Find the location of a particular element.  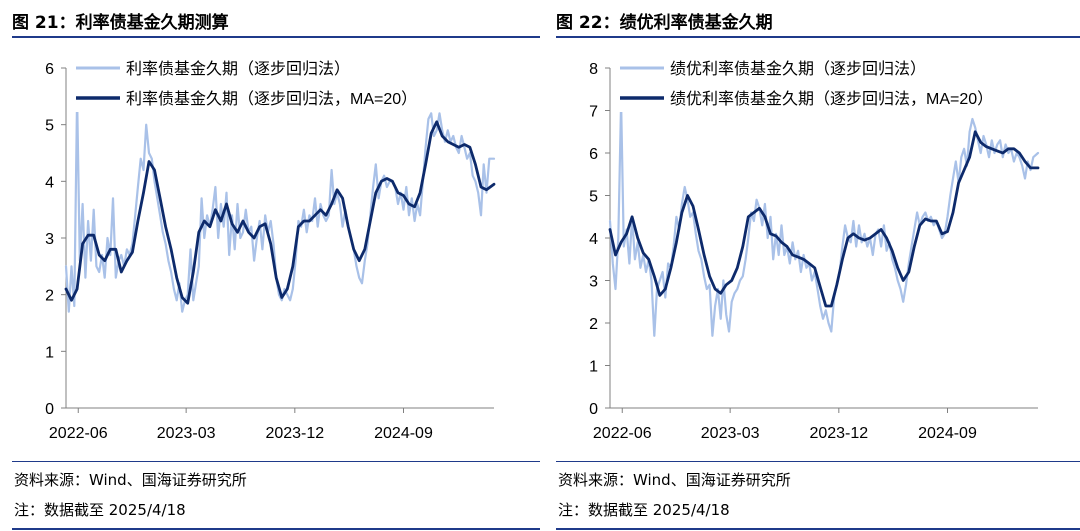

legend-label: 绩优利率债基金久期（逐步回归法） is located at coordinates (798, 69).